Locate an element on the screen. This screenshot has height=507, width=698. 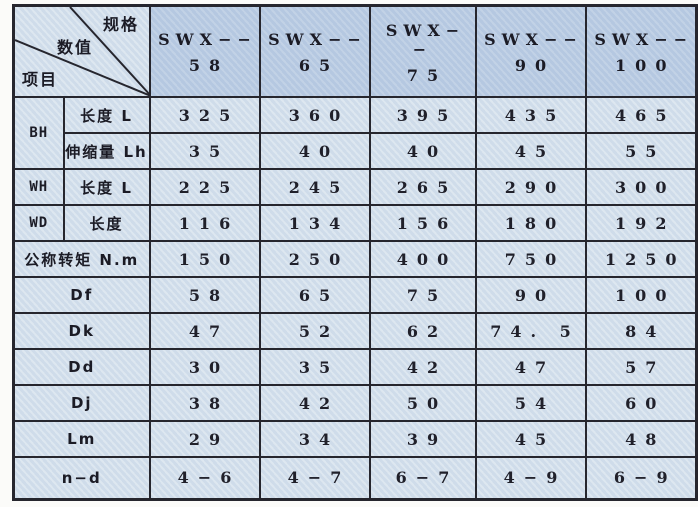
value-text: 156 is located at coordinates (427, 223).